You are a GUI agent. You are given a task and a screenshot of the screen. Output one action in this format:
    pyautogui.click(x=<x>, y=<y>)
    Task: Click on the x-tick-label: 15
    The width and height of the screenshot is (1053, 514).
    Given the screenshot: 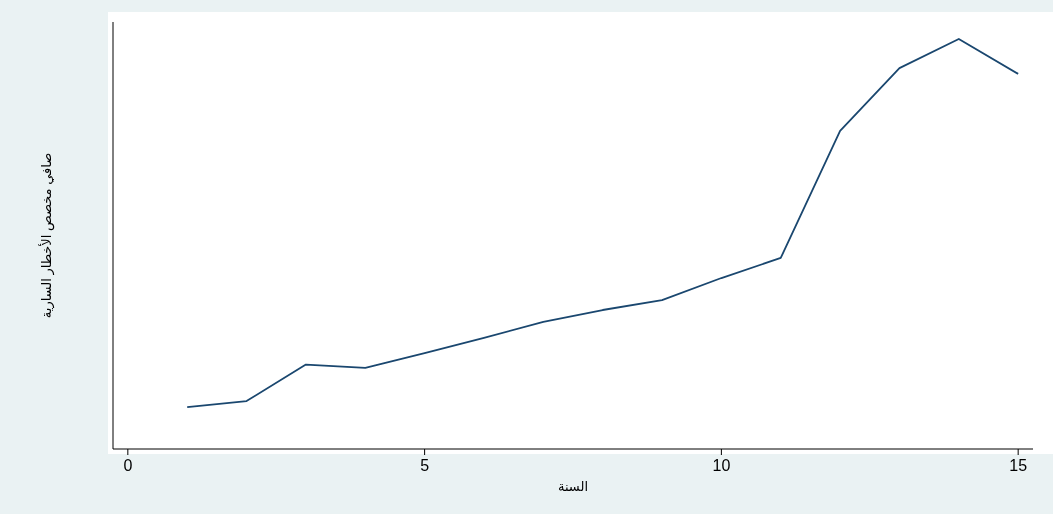 What is the action you would take?
    pyautogui.click(x=1018, y=465)
    